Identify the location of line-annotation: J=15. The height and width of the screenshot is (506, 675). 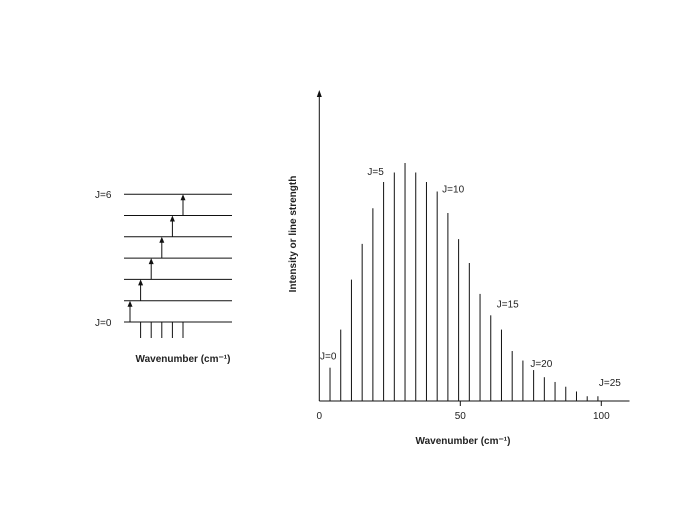
(508, 304).